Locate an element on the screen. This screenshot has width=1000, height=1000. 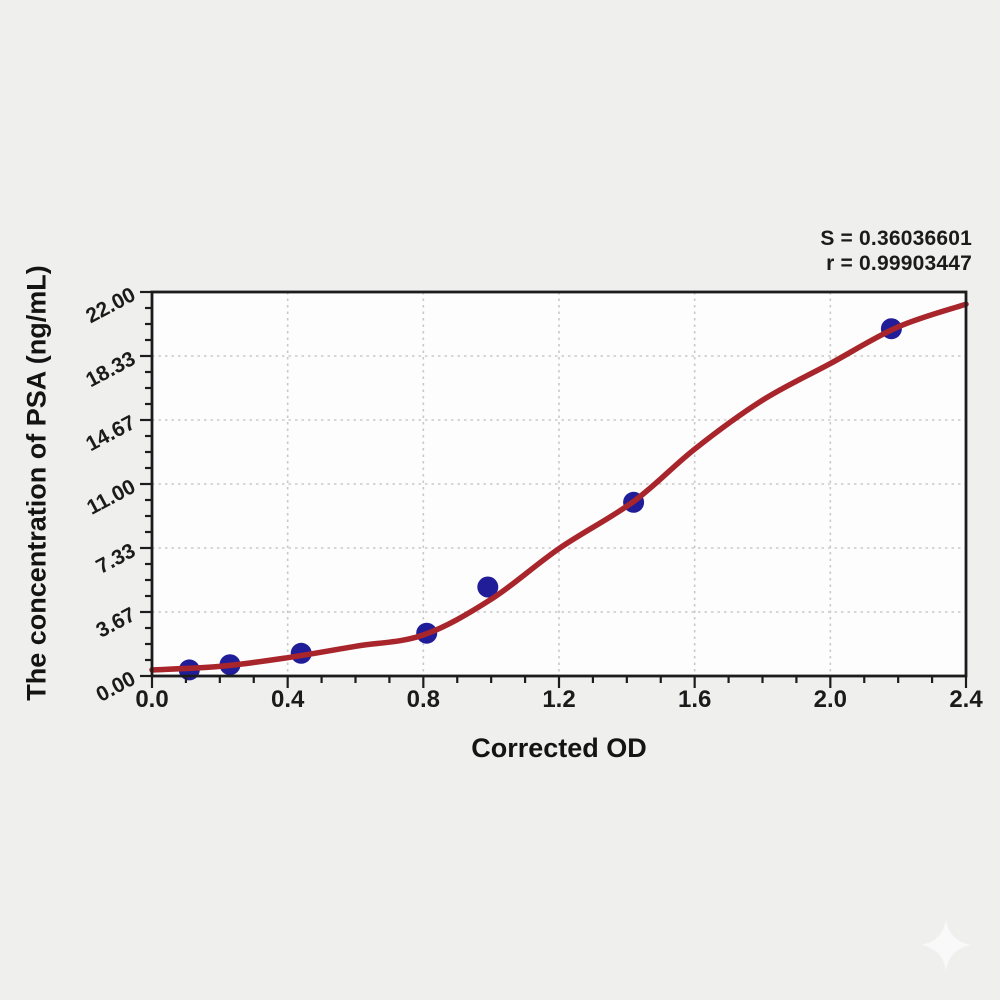
data-point is located at coordinates (488, 587).